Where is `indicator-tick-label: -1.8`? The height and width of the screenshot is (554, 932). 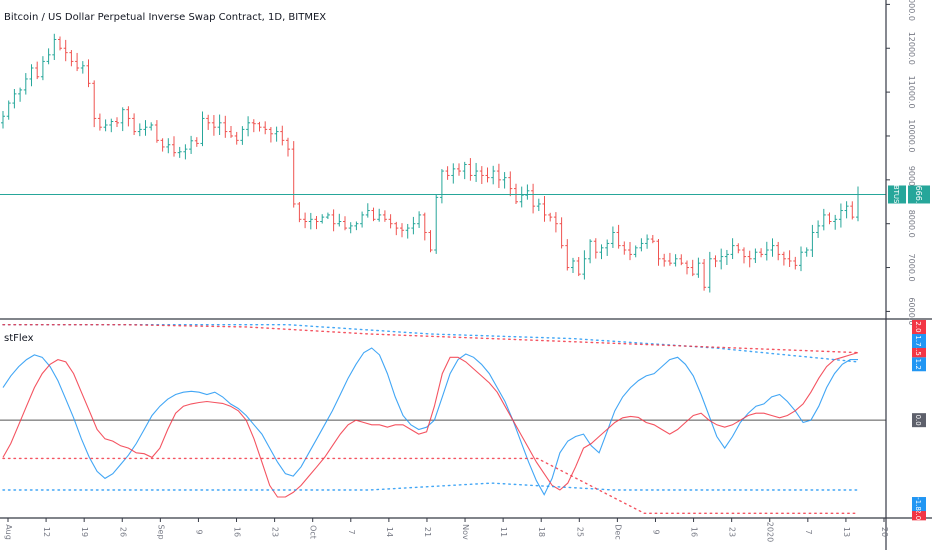
indicator-tick-label: -1.8 is located at coordinates (918, 504).